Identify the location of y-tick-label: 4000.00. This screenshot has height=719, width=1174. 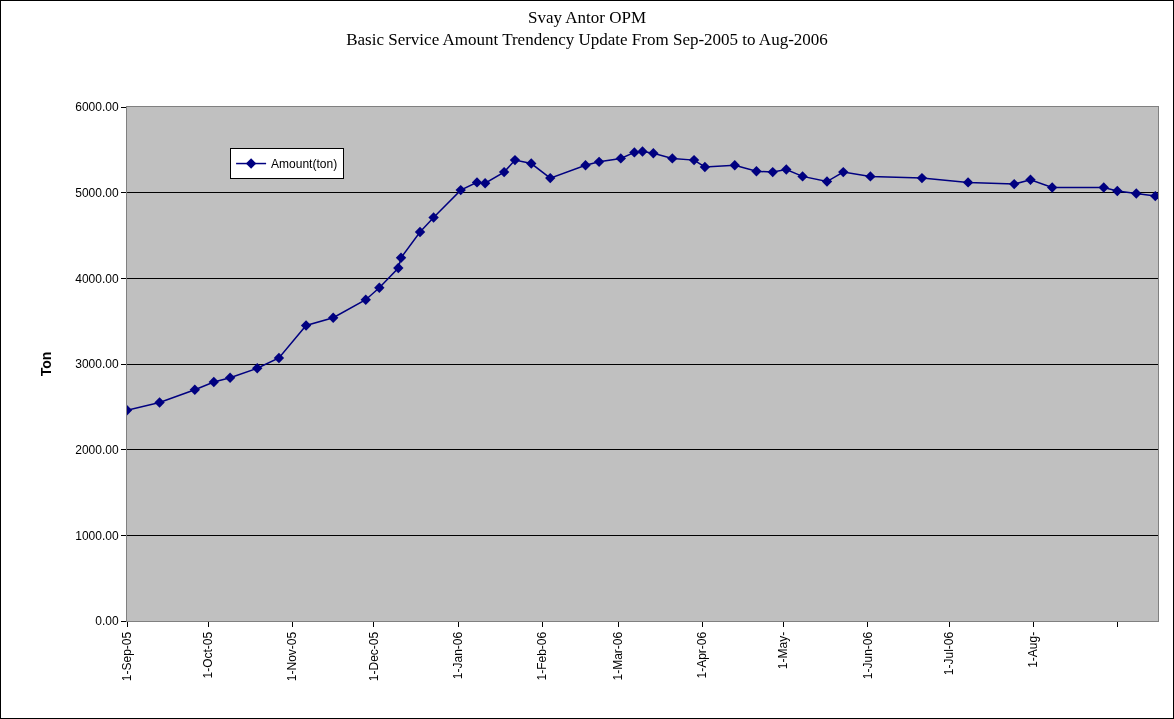
(97, 278).